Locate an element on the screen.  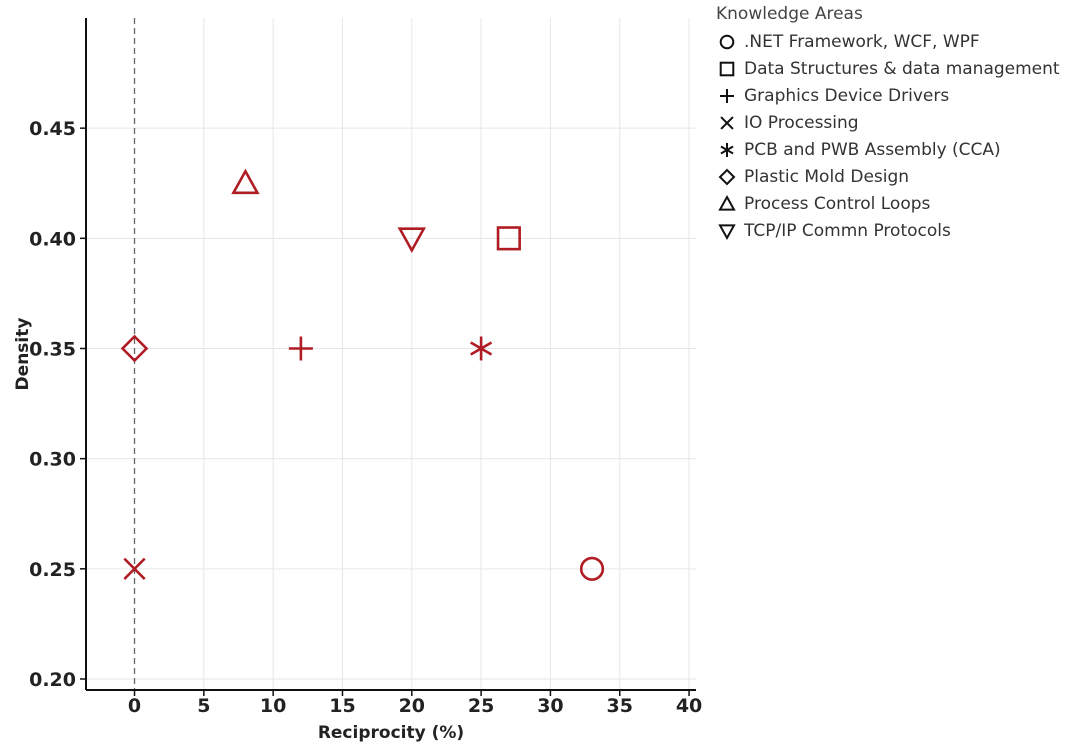
legend-item: Process Control Loops is located at coordinates (888, 203).